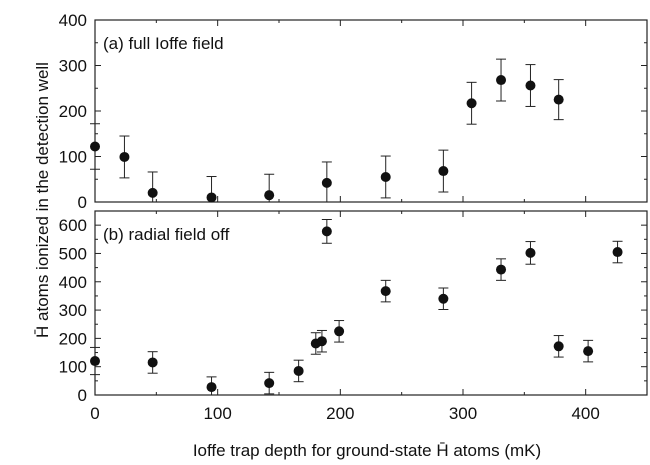 The image size is (650, 465). I want to click on x-tick-label: 400, so click(585, 413).